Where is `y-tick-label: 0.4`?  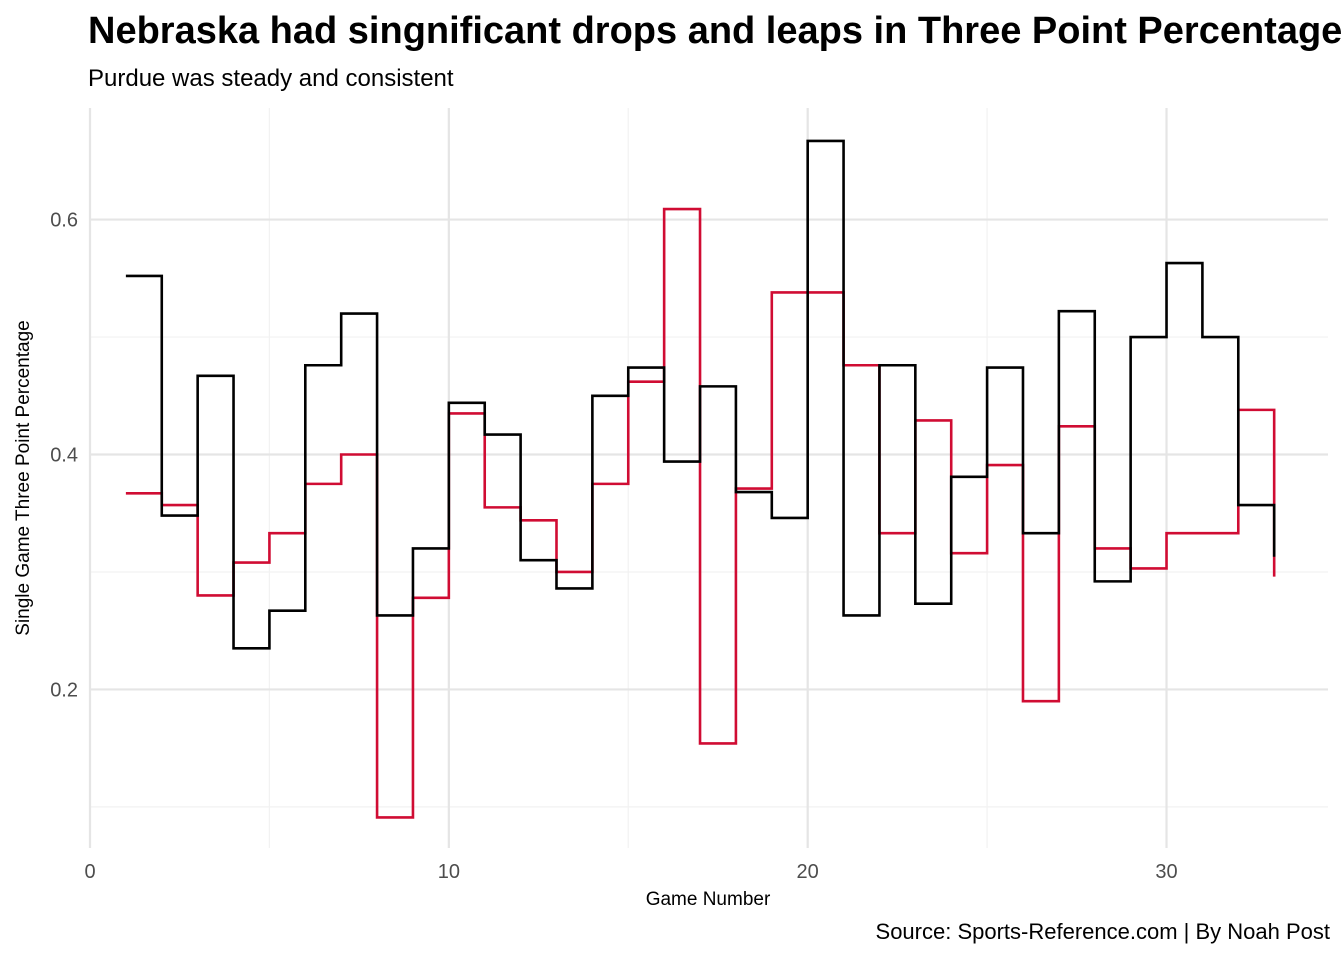
y-tick-label: 0.4 is located at coordinates (64, 456).